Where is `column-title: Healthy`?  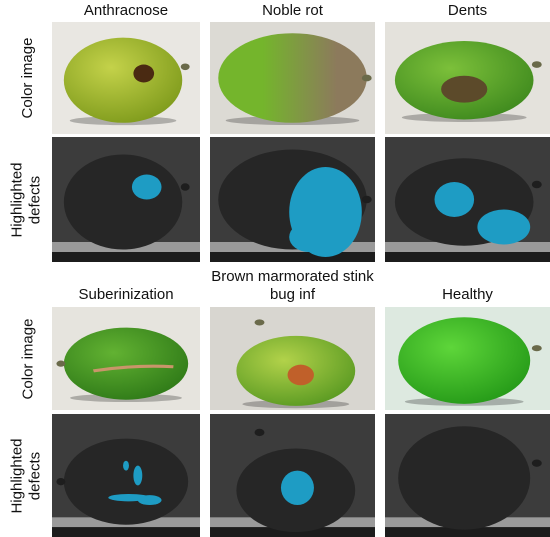
column-title: Healthy is located at coordinates (467, 294).